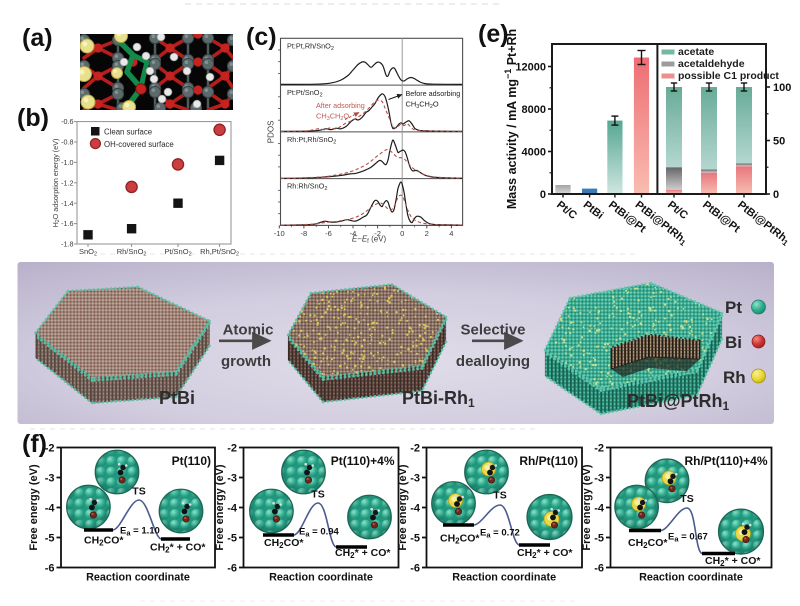  Describe the element at coordinates (369, 240) in the screenshot. I see `svg-text: E−Ef (eV)` at that location.